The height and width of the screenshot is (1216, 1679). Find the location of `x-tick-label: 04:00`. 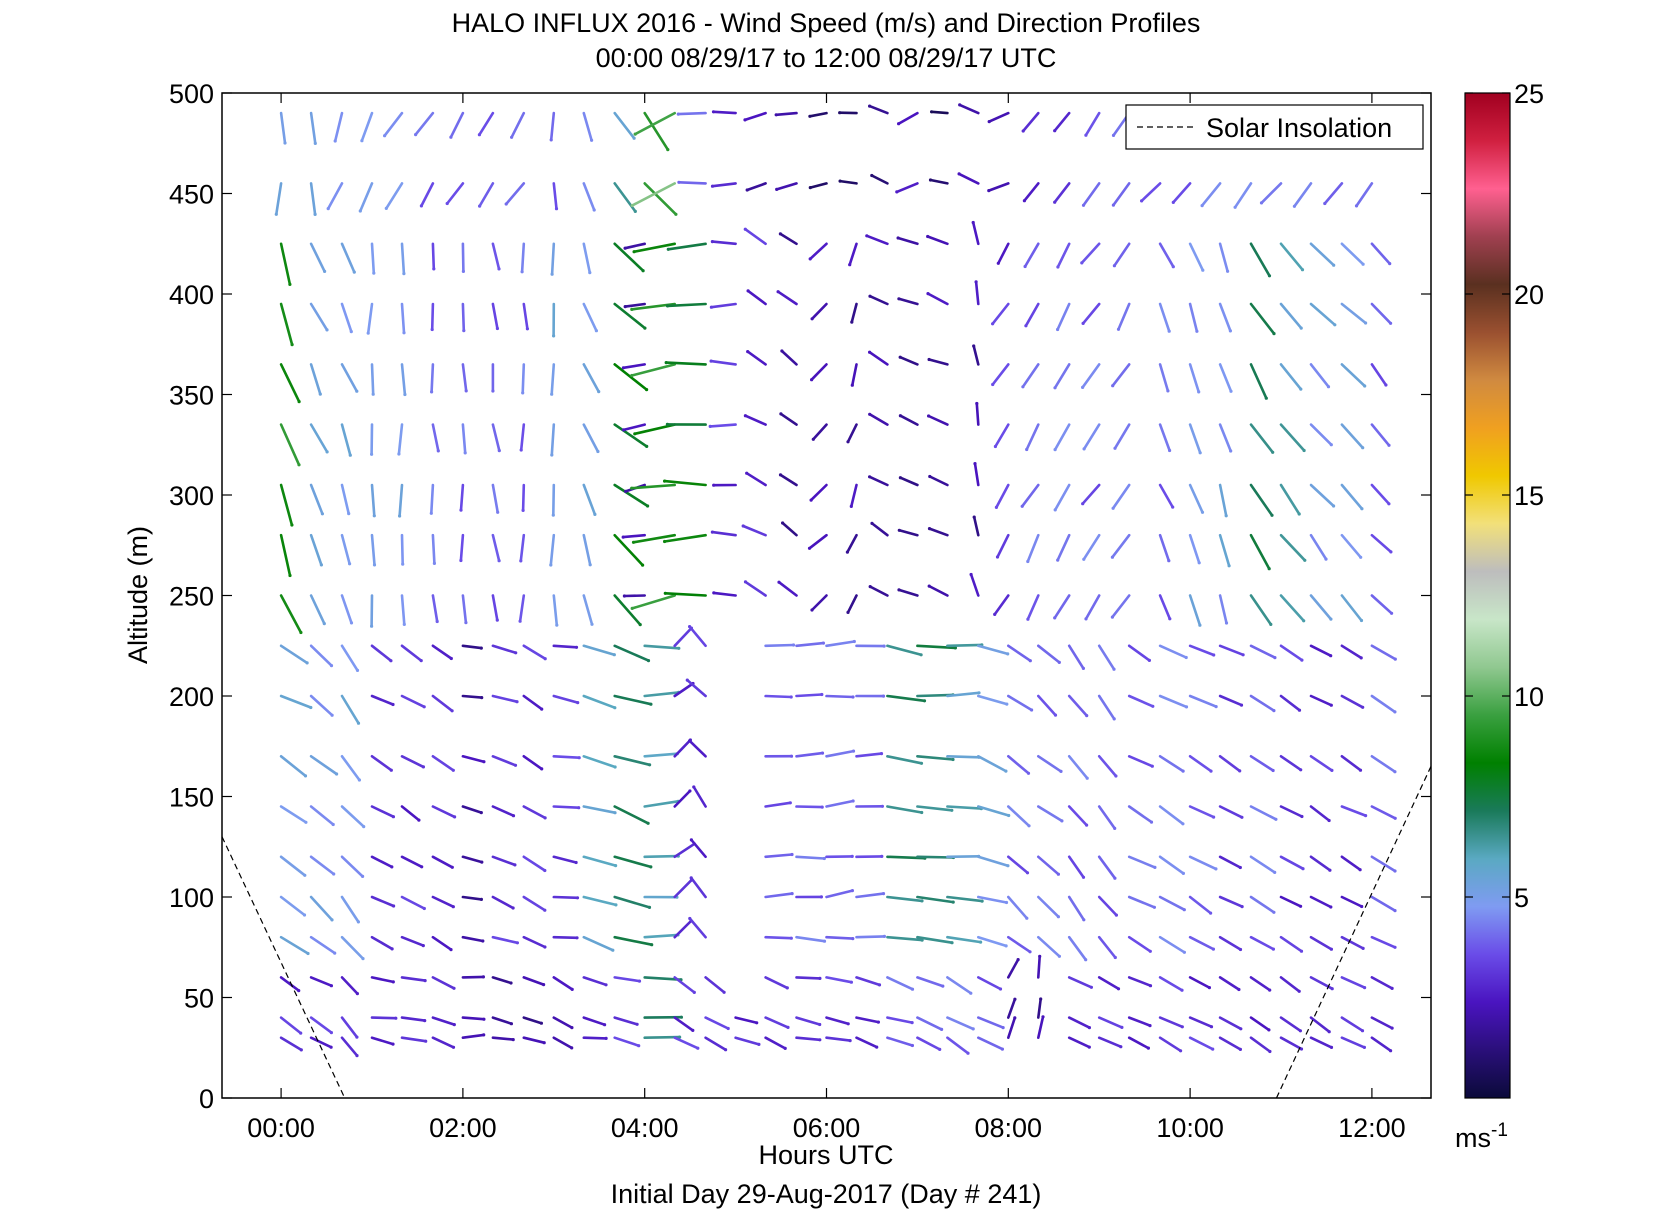

x-tick-label: 04:00 is located at coordinates (645, 1128).